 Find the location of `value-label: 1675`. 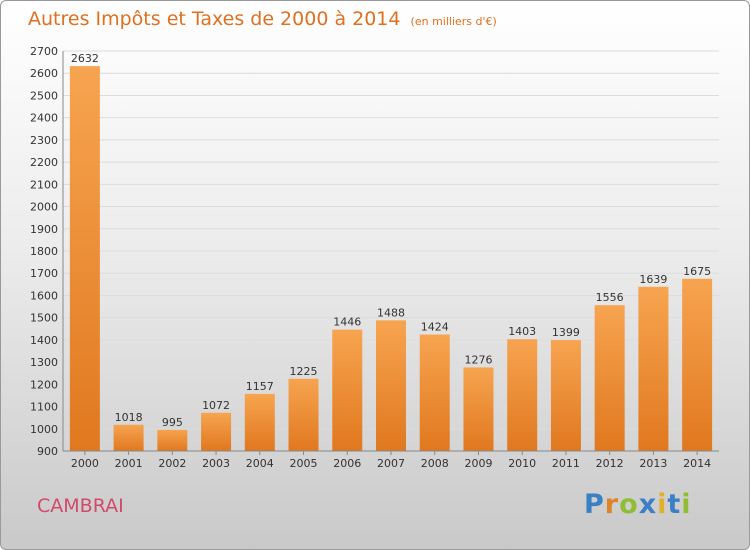

value-label: 1675 is located at coordinates (697, 271).